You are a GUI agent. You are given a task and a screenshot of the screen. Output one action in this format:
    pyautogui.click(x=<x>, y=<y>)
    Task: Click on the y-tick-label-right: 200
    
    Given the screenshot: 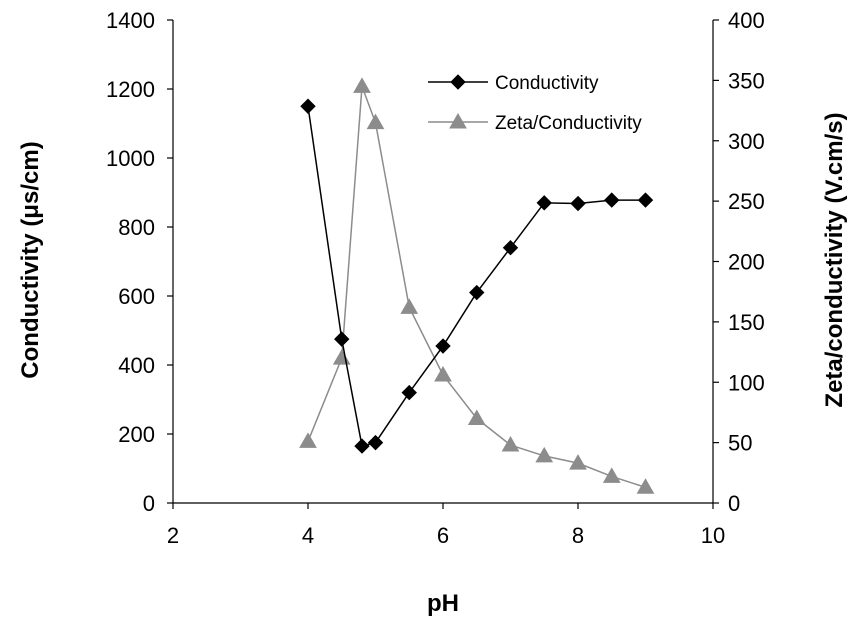 What is the action you would take?
    pyautogui.click(x=746, y=262)
    